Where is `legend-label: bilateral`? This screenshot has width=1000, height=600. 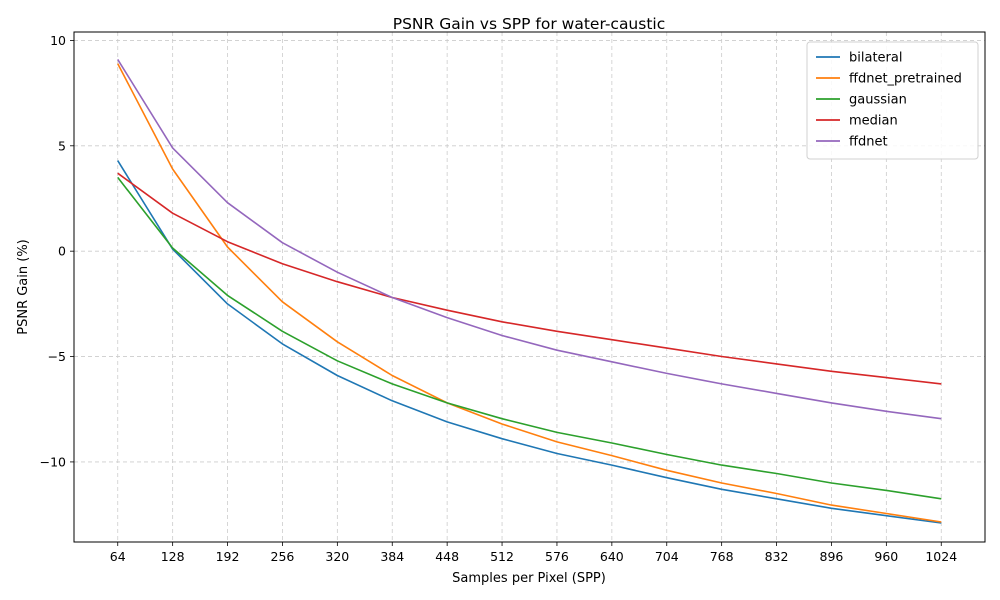
legend-label: bilateral is located at coordinates (875, 58).